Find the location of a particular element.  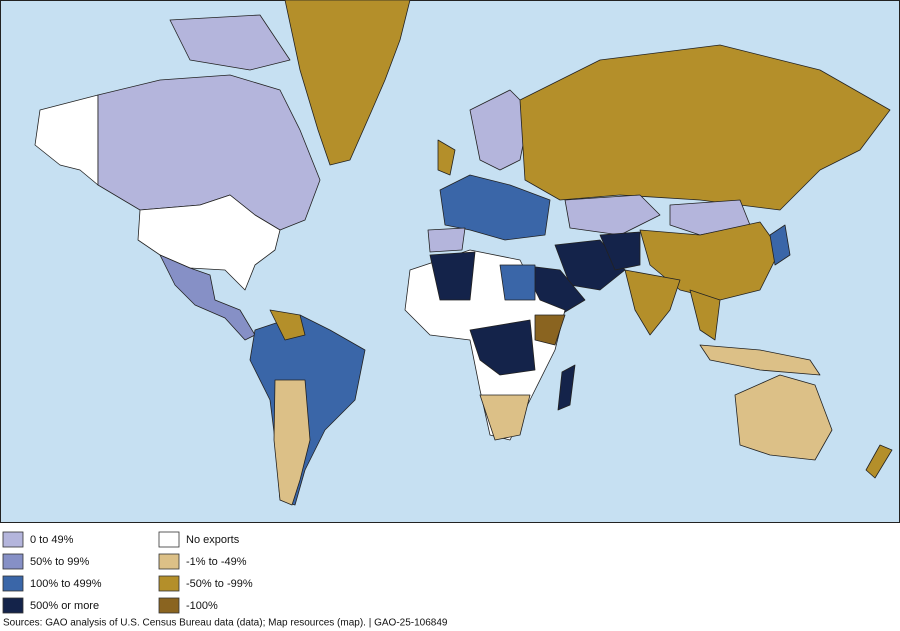

southeast-asia is located at coordinates (705, 315).